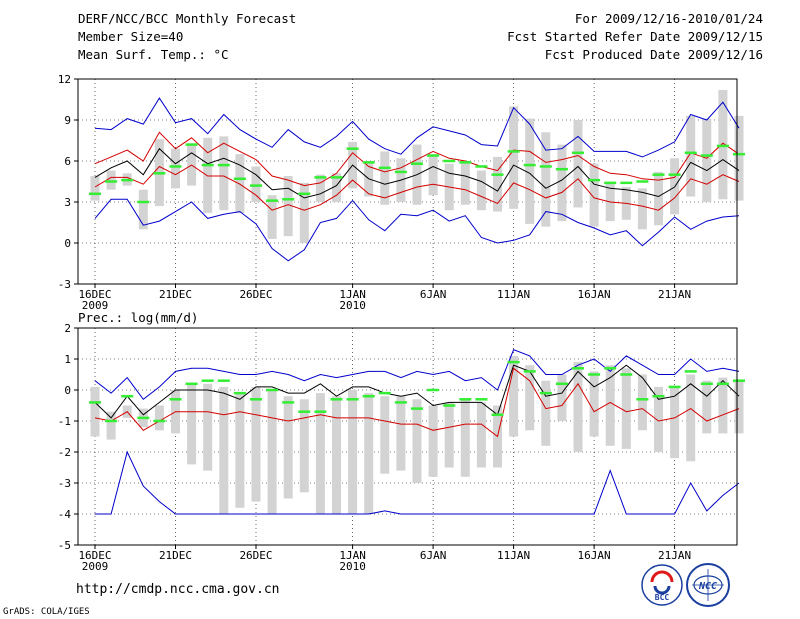  Describe the element at coordinates (708, 585) in the screenshot. I see `ncc-logo: NCC` at that location.